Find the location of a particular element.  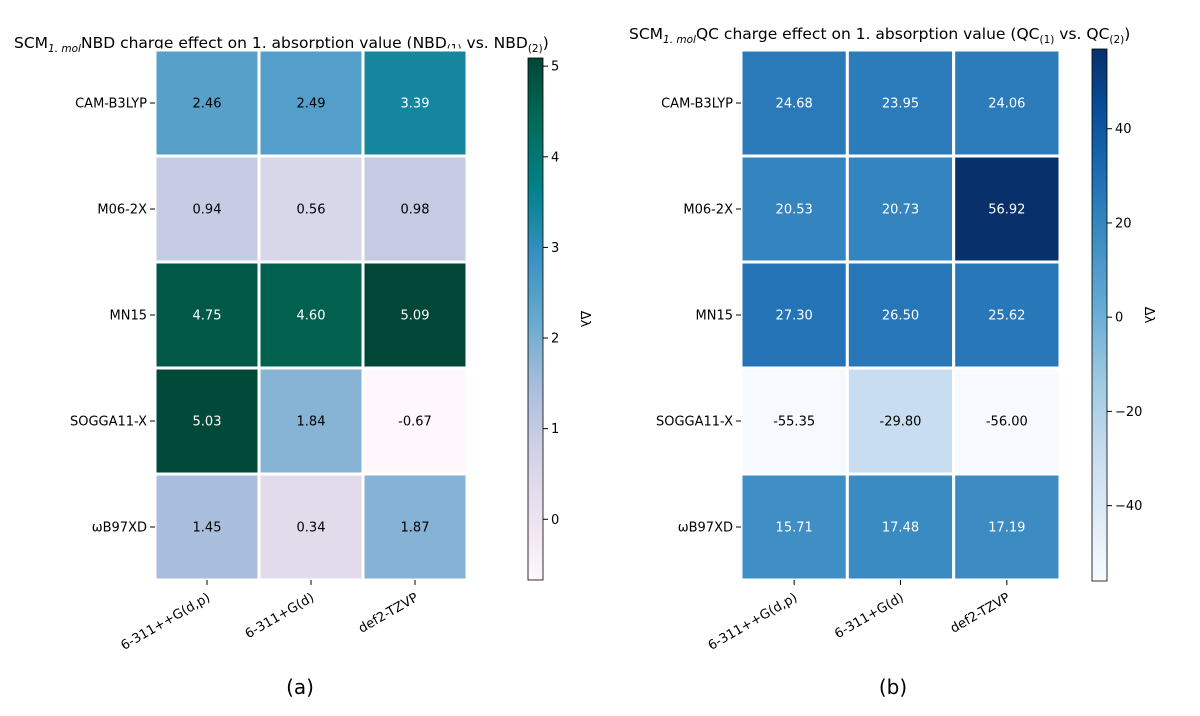

cell-value-label: 0.34 is located at coordinates (311, 528).